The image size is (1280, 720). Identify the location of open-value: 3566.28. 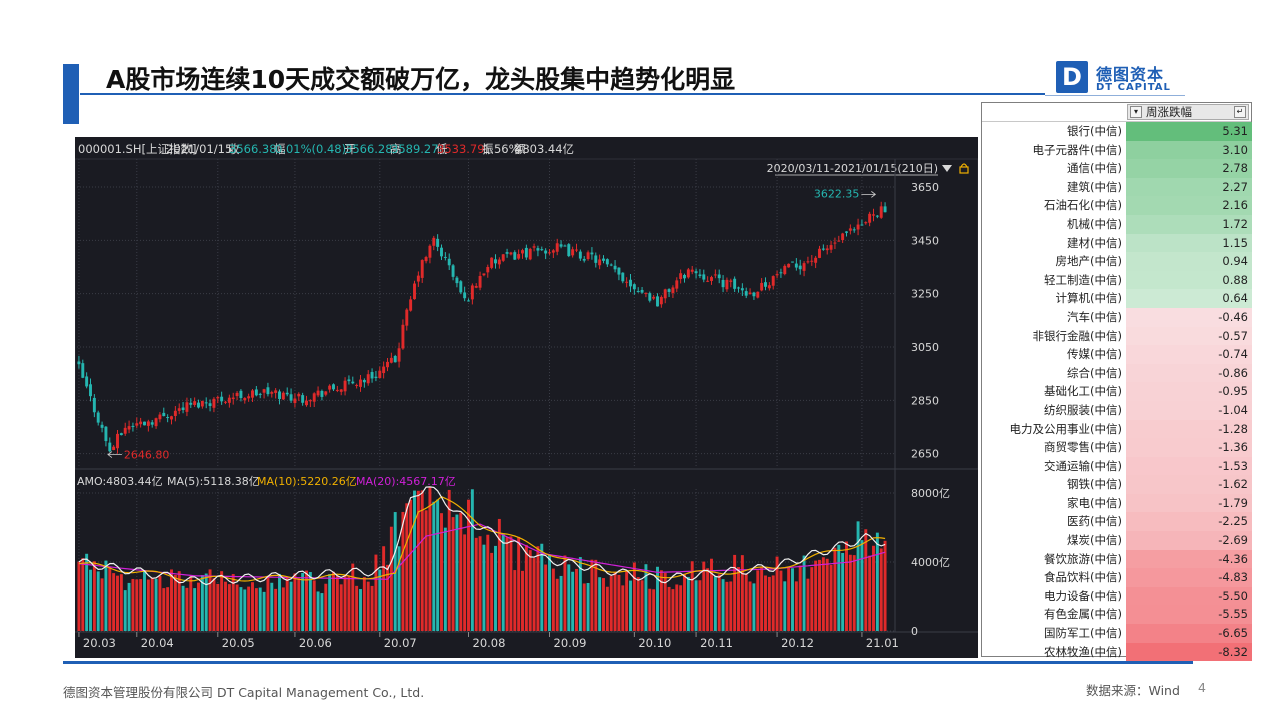
(369, 149).